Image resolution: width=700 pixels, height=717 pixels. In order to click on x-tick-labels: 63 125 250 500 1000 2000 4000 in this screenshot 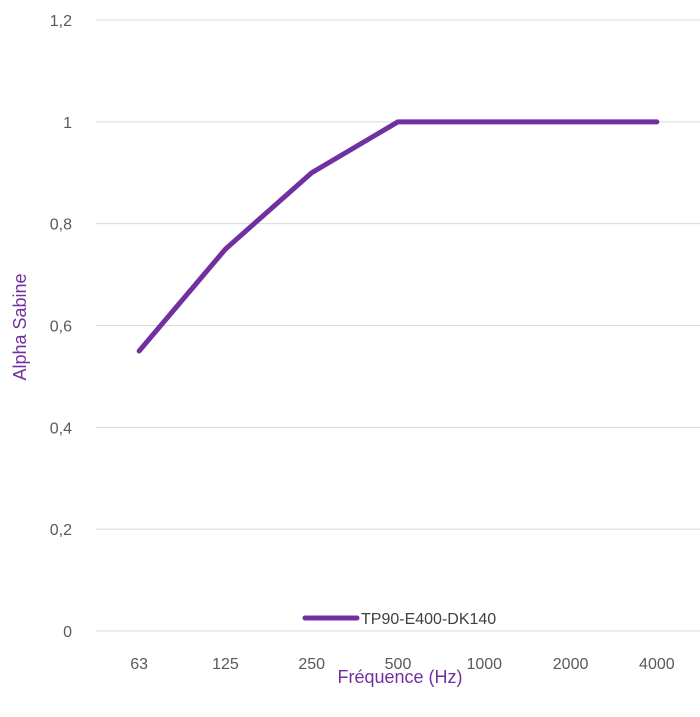, I will do `click(402, 664)`.